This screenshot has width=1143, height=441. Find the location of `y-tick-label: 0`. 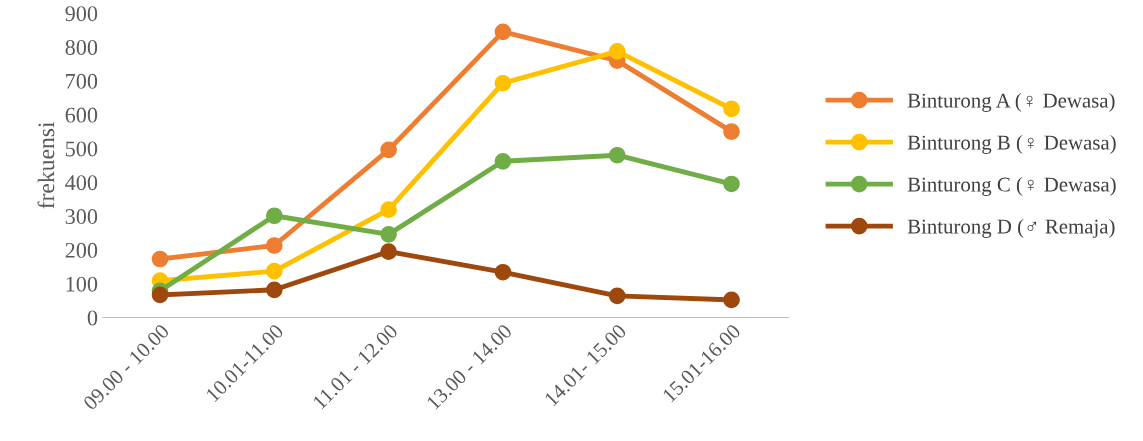

y-tick-label: 0 is located at coordinates (92, 318).